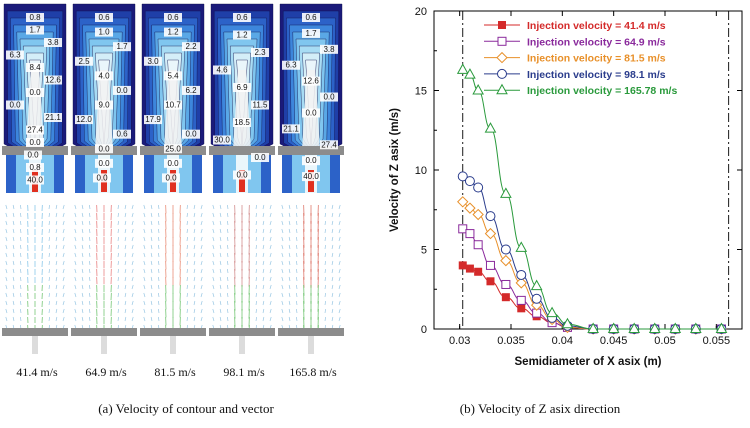  Describe the element at coordinates (35, 30) in the screenshot. I see `contour-value-label: 1.7` at that location.